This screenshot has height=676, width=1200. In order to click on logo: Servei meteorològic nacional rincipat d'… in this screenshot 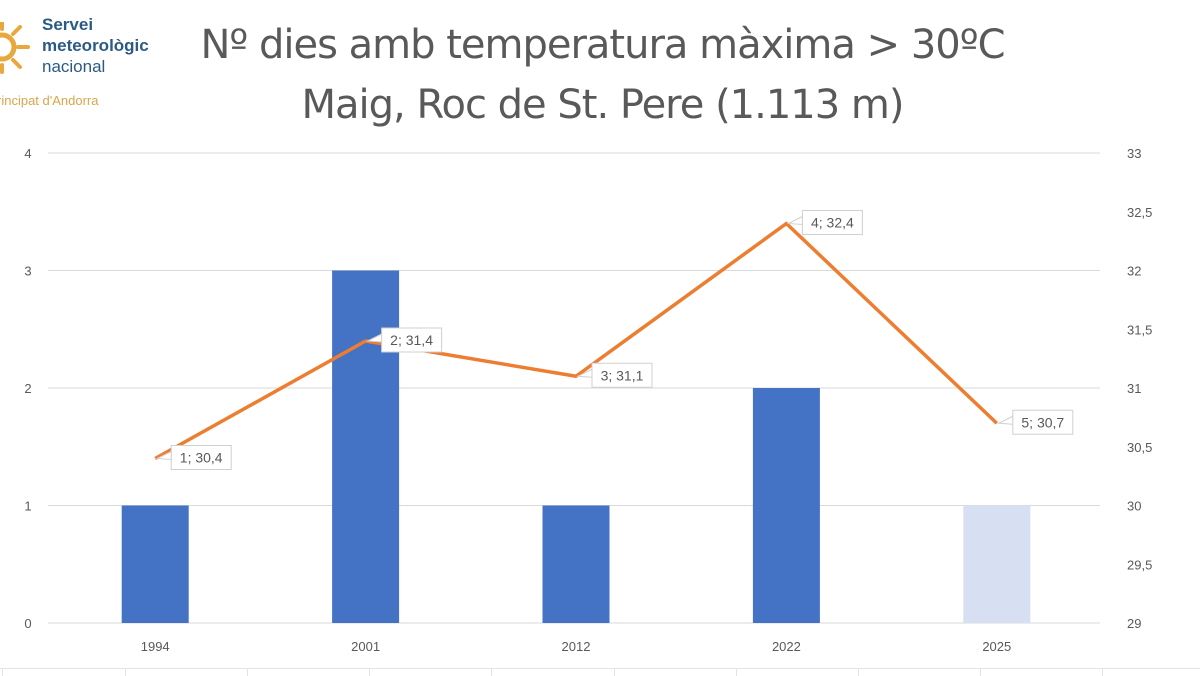, I will do `click(95, 57)`.